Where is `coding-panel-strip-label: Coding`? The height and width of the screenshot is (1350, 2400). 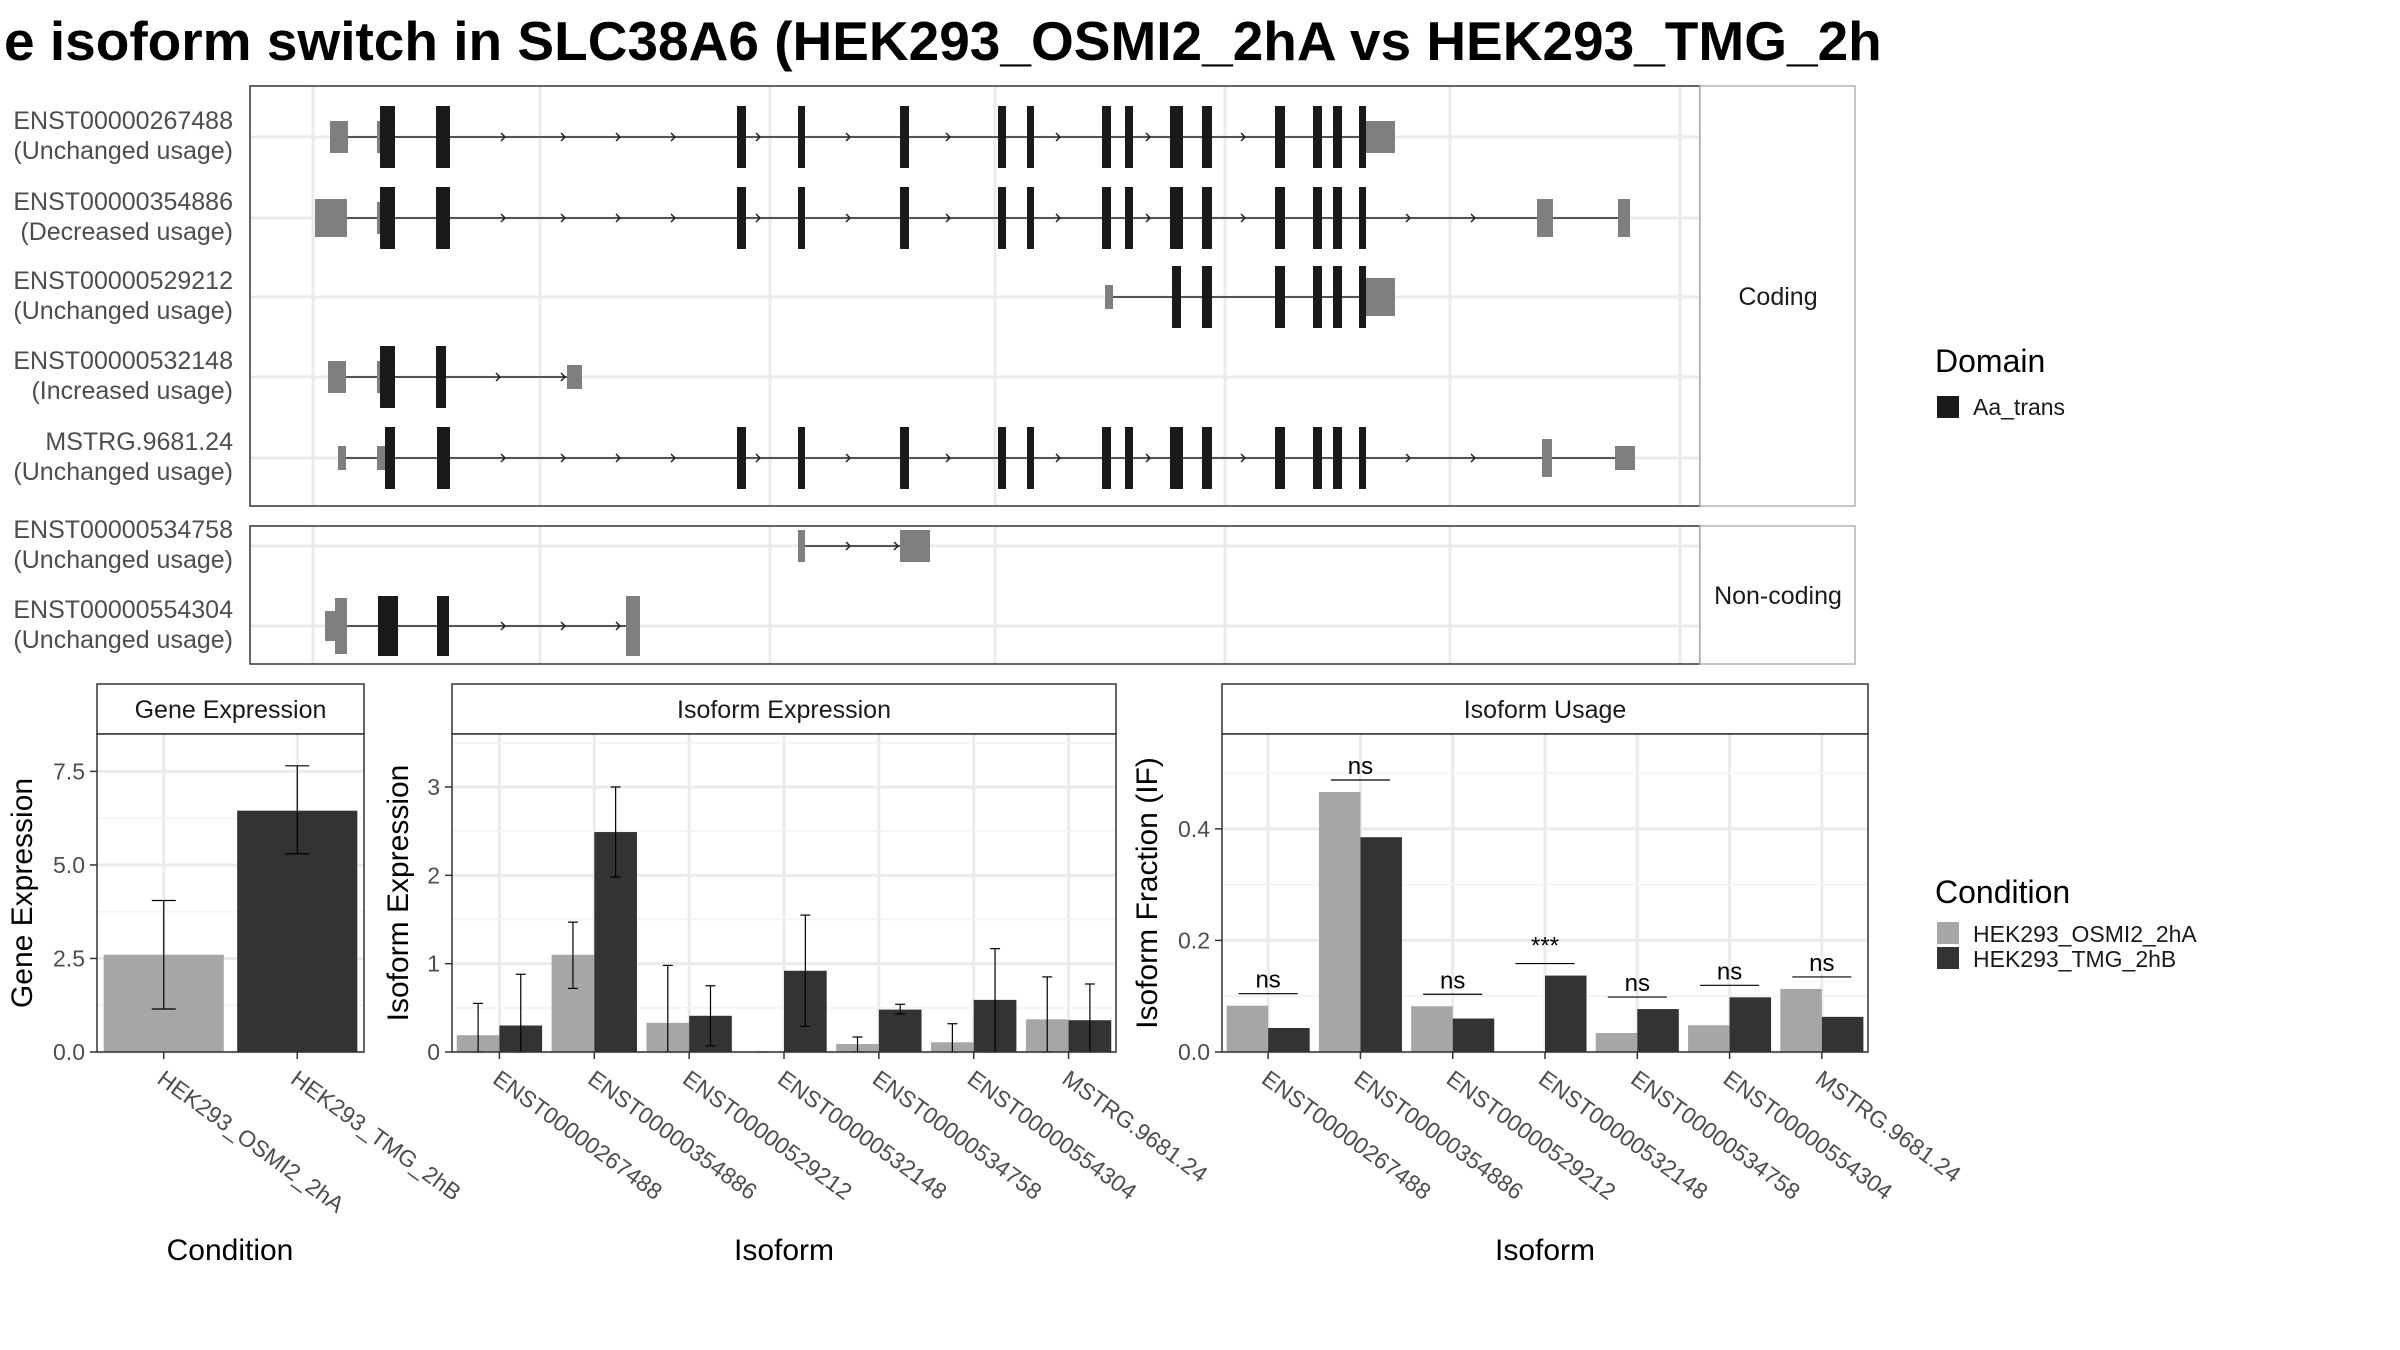
coding-panel-strip-label: Coding is located at coordinates (1777, 297).